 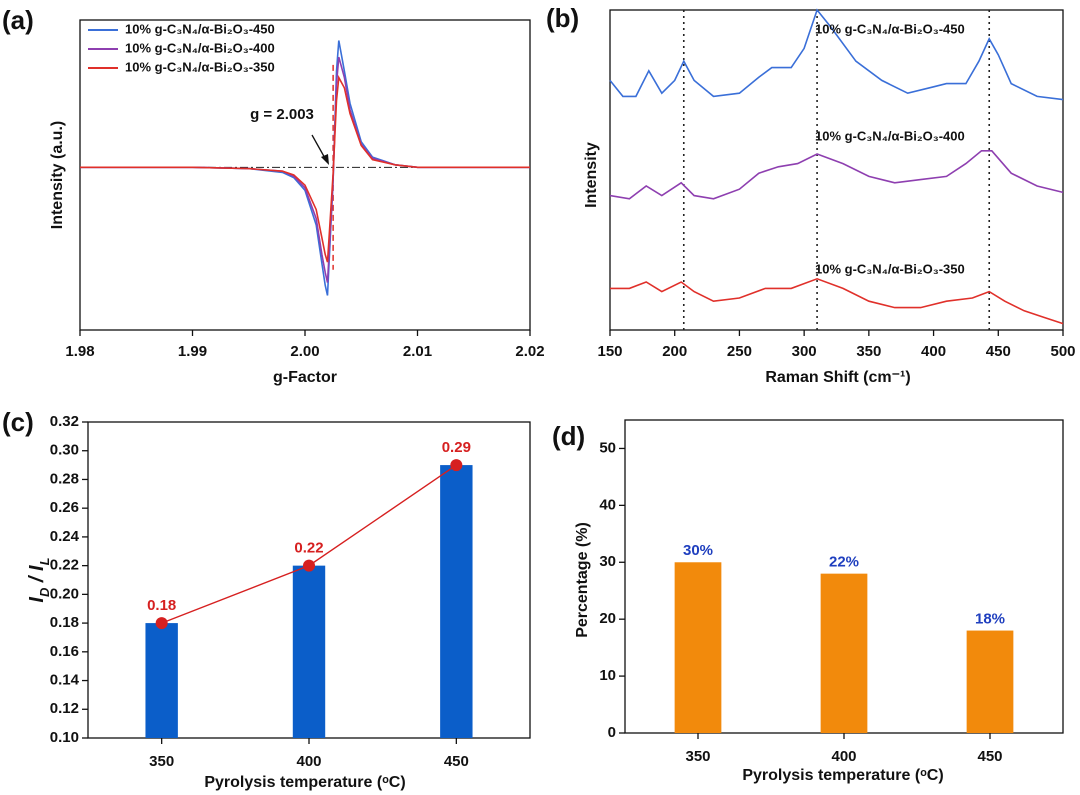 What do you see at coordinates (305, 377) in the screenshot?
I see `x-axis-label: g-Factor` at bounding box center [305, 377].